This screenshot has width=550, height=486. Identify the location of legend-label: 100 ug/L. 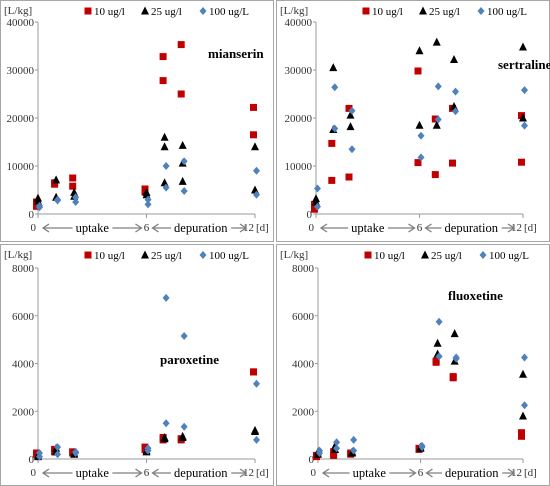
(229, 12).